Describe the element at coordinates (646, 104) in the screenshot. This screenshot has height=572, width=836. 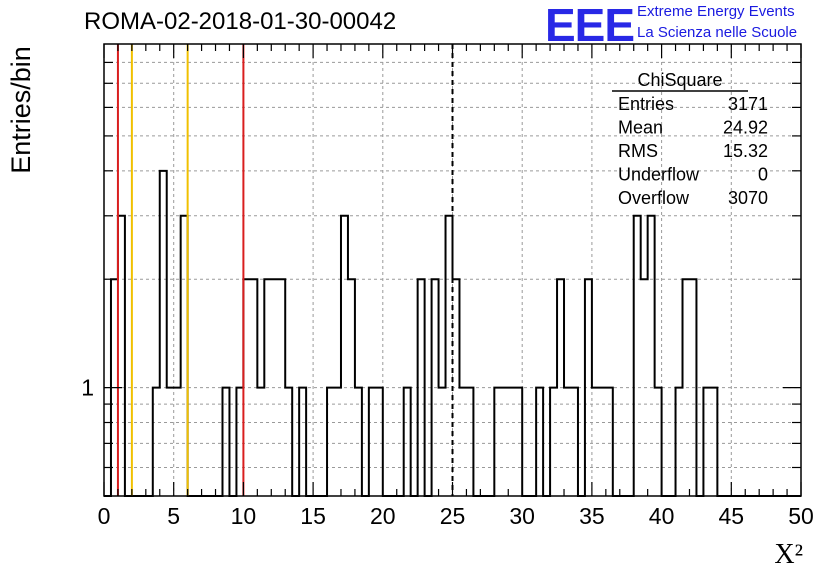
I see `stats-row-label: Entries` at that location.